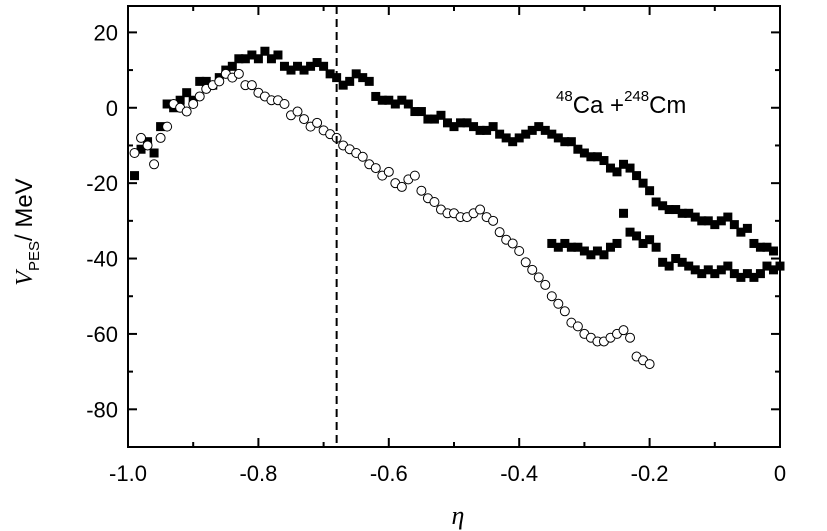 Image resolution: width=827 pixels, height=531 pixels. Describe the element at coordinates (102, 183) in the screenshot. I see `y-tick-label: -20` at that location.